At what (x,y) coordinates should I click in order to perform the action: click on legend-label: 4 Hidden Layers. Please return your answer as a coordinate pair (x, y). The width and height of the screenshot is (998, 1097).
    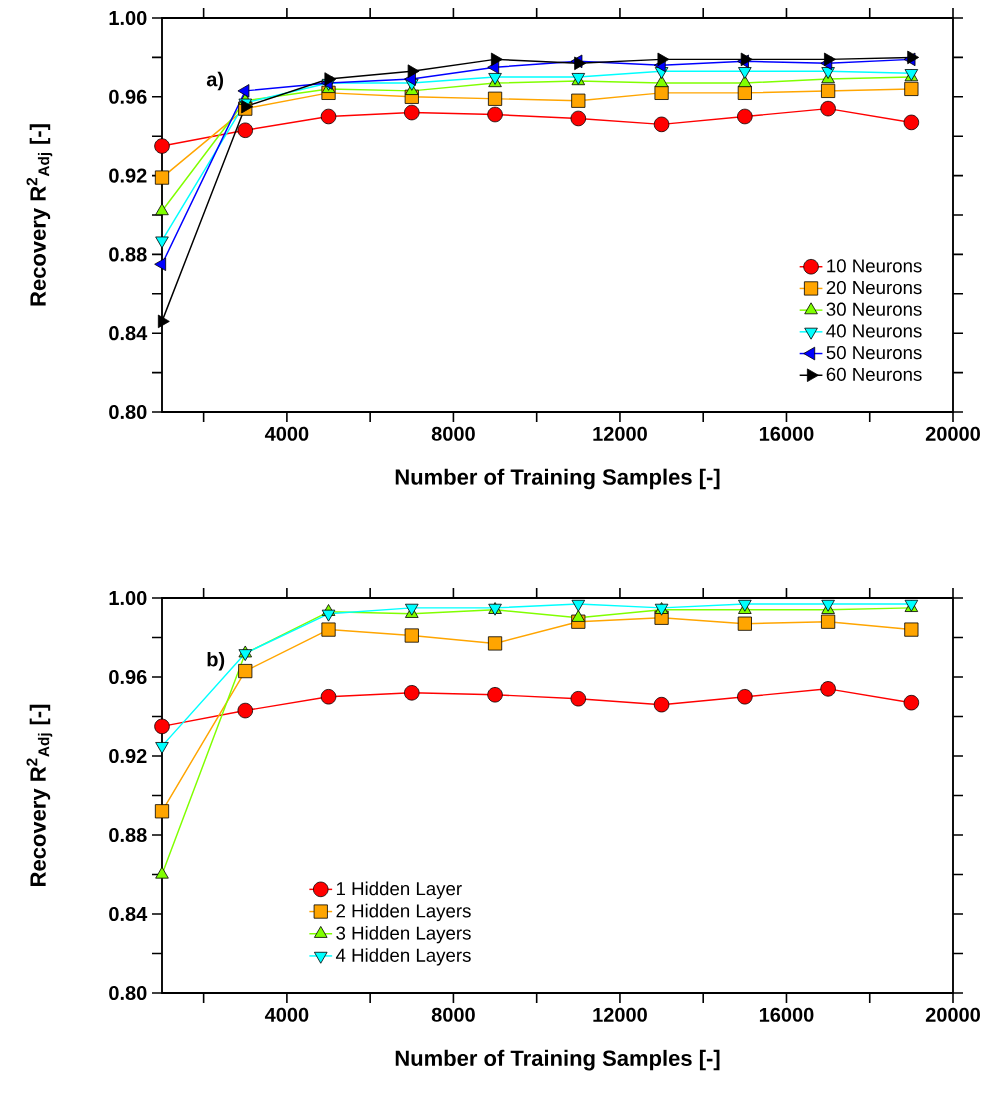
    Looking at the image, I should click on (403, 957).